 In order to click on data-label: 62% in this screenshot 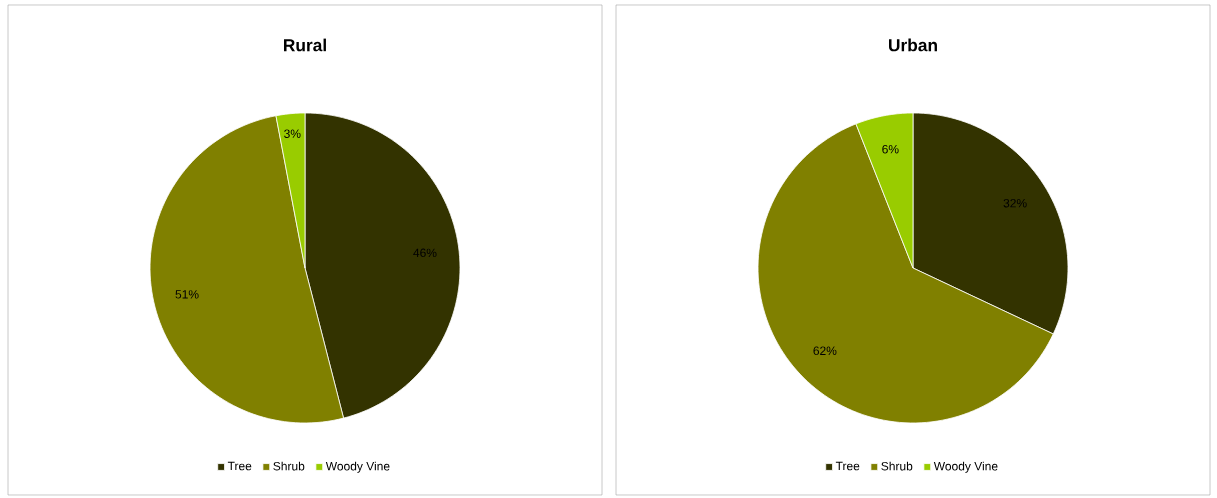, I will do `click(825, 350)`.